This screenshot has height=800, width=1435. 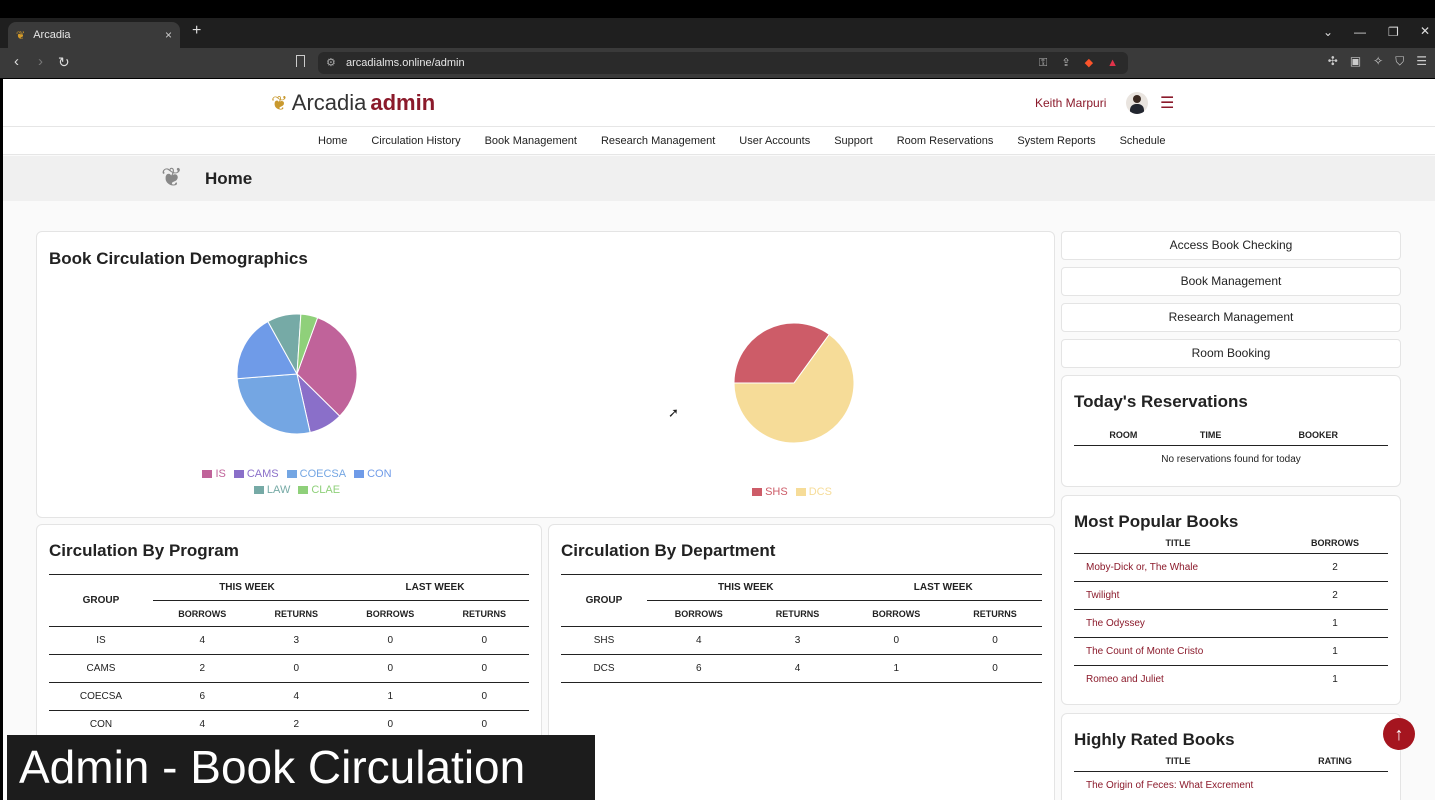 I want to click on legend-item-dcs: DCS, so click(x=813, y=492).